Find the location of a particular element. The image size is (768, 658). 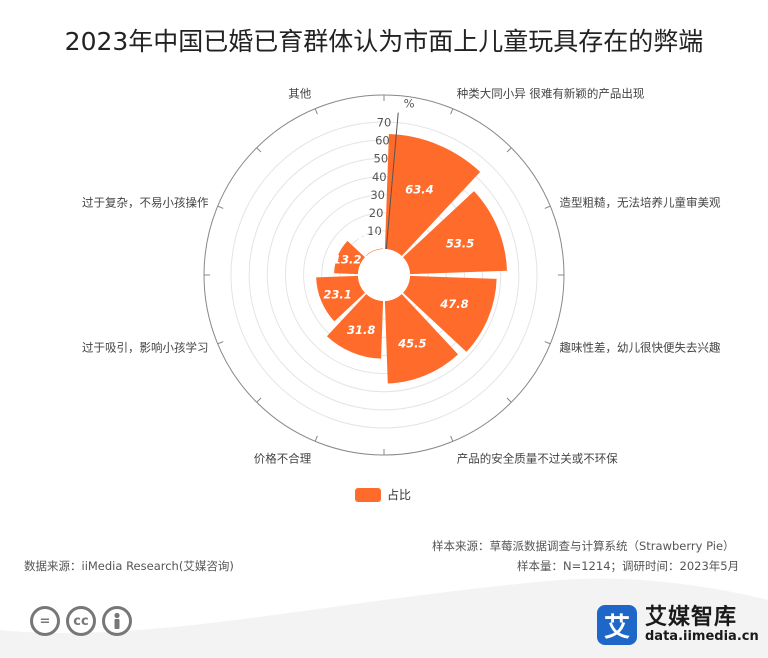

grid-ring is located at coordinates (384, 275).